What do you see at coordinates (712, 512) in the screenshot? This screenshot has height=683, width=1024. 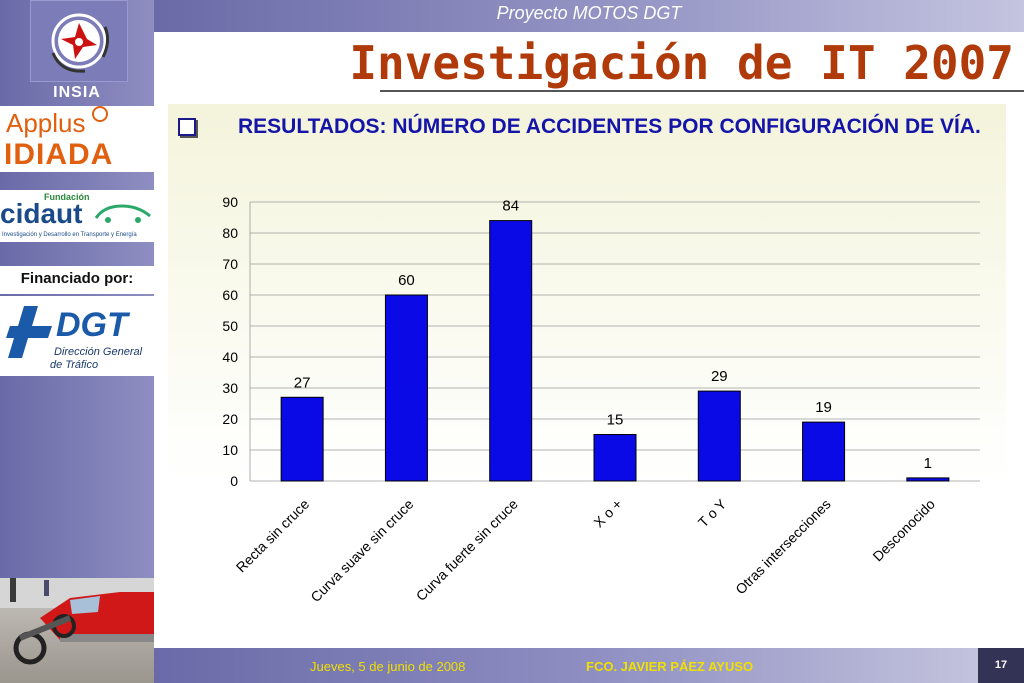 I see `x-tick-label: T o Y` at bounding box center [712, 512].